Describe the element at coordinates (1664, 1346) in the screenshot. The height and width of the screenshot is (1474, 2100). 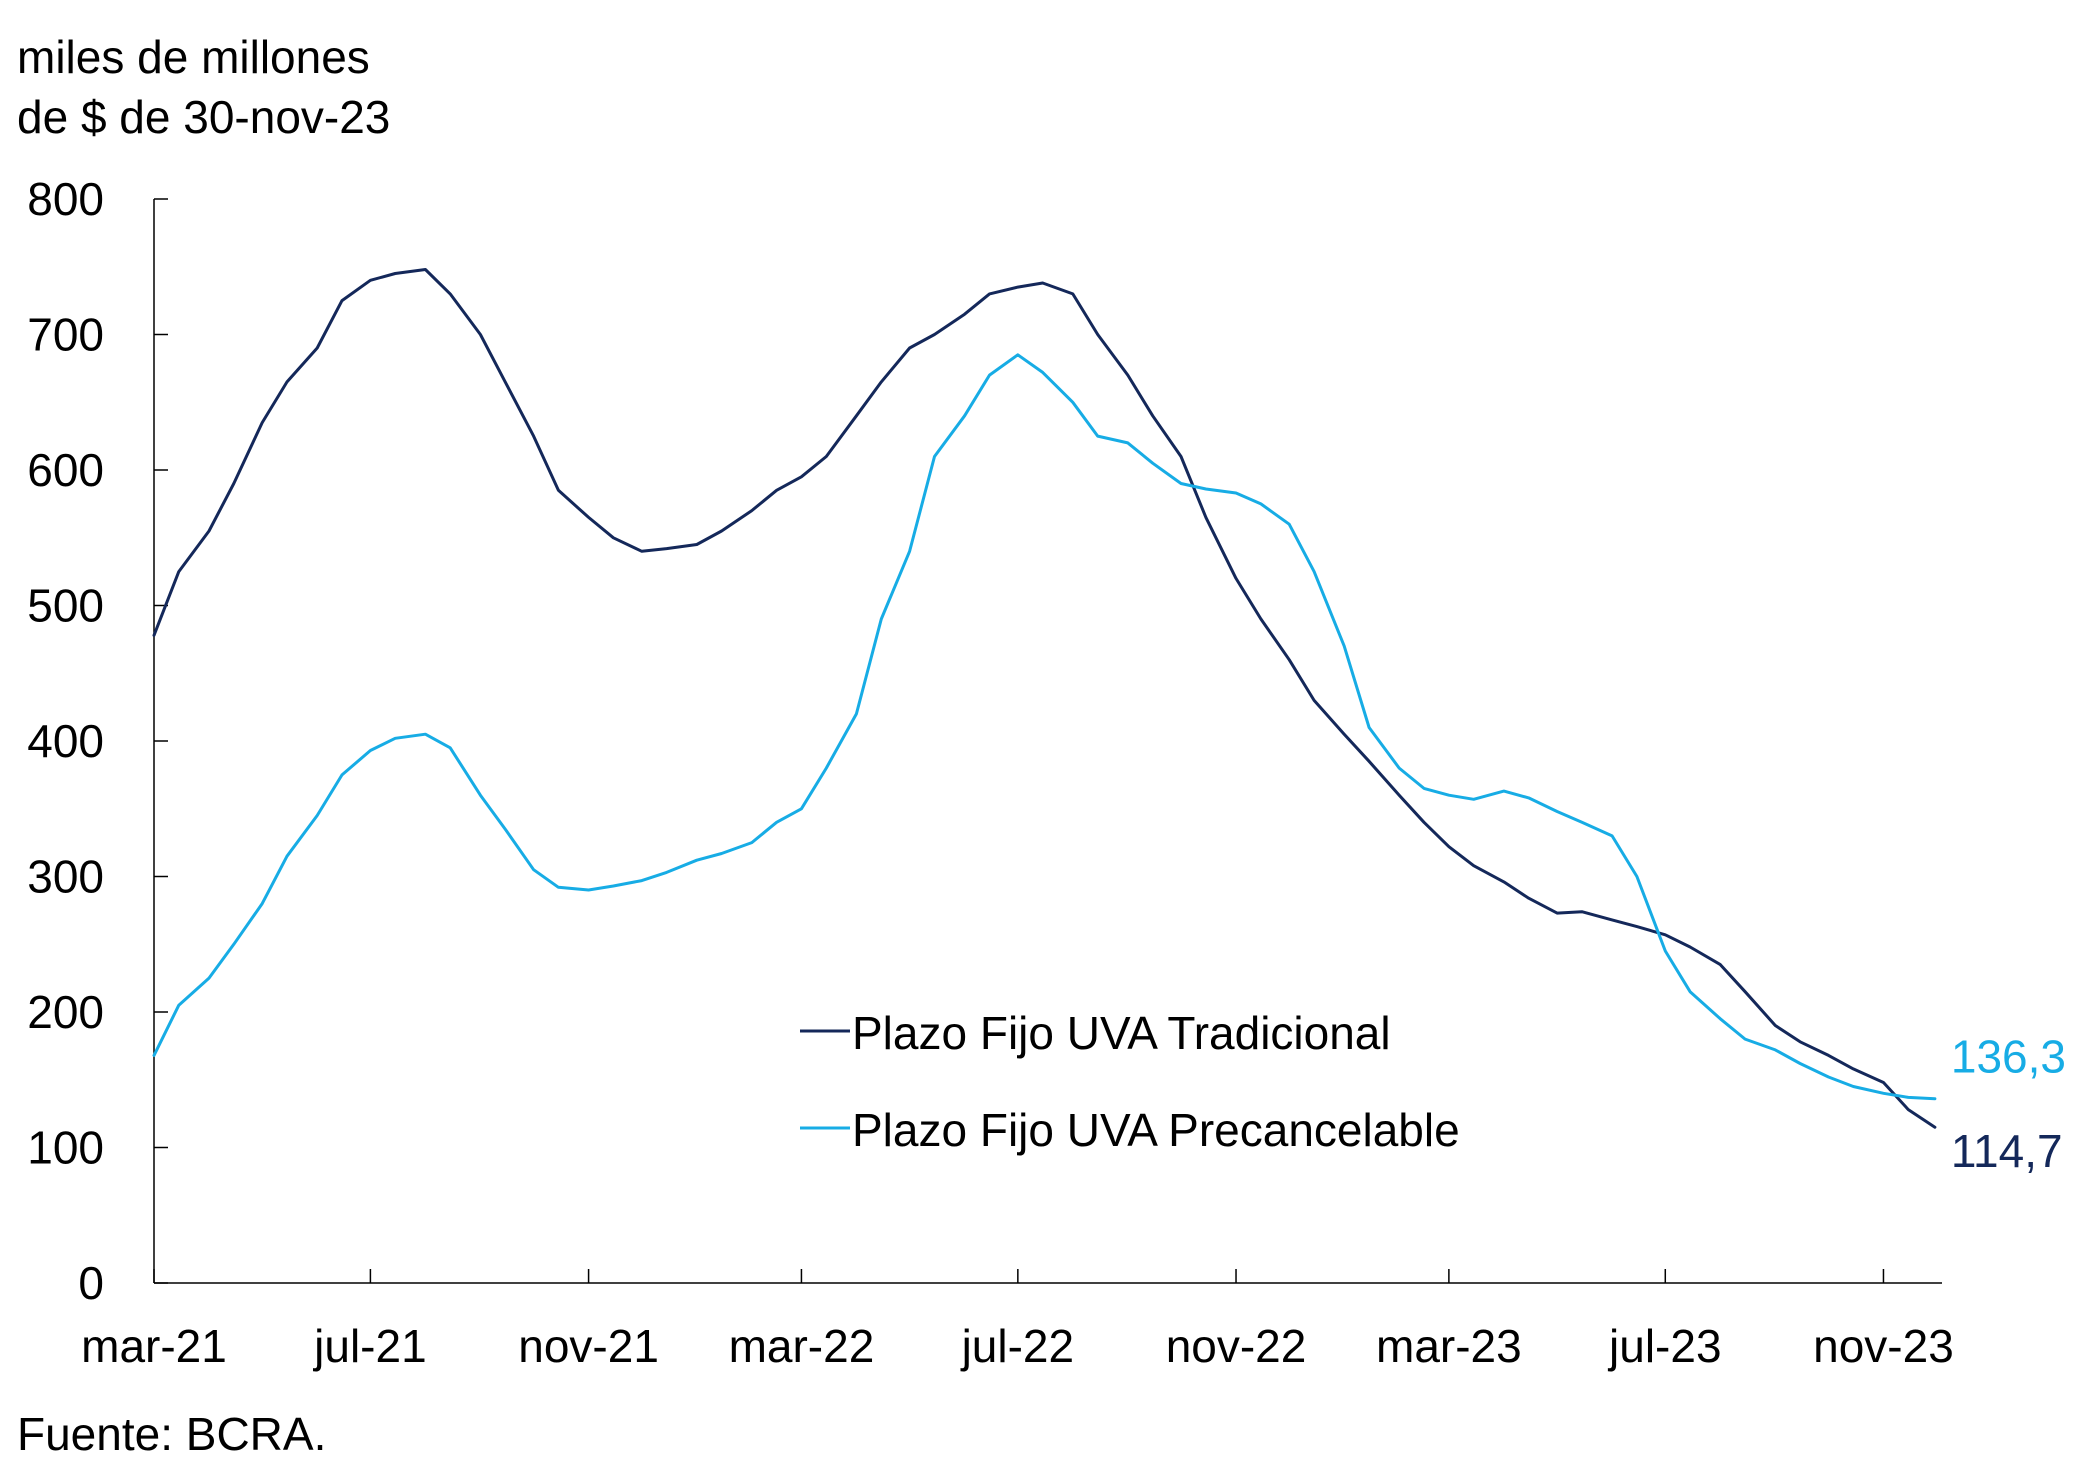
I see `x-tick-label: jul-23` at that location.